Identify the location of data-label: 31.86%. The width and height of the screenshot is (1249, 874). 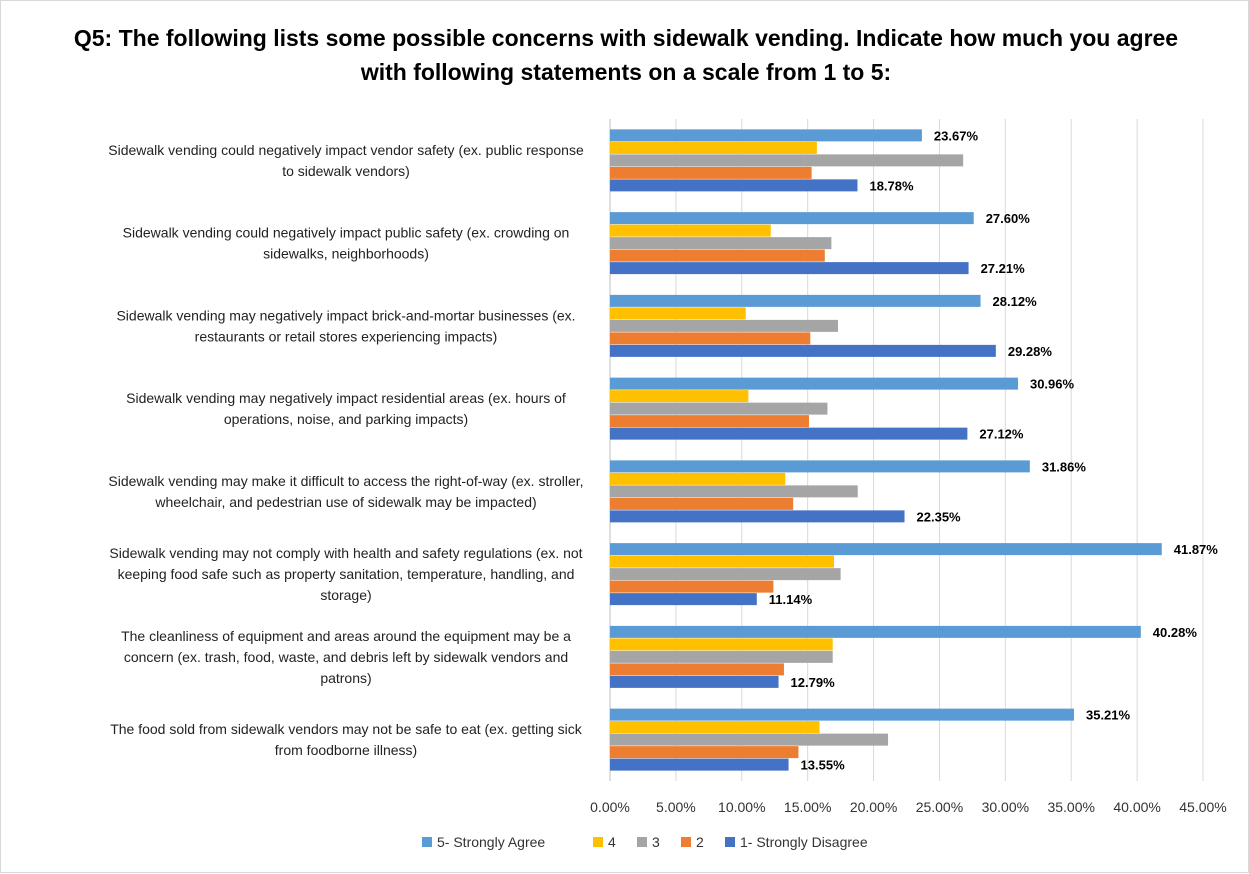
(1064, 466).